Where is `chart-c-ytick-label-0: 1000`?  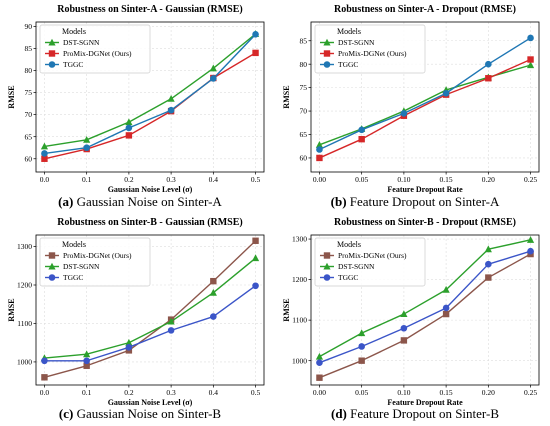
chart-c-ytick-label-0: 1000 is located at coordinates (24, 362).